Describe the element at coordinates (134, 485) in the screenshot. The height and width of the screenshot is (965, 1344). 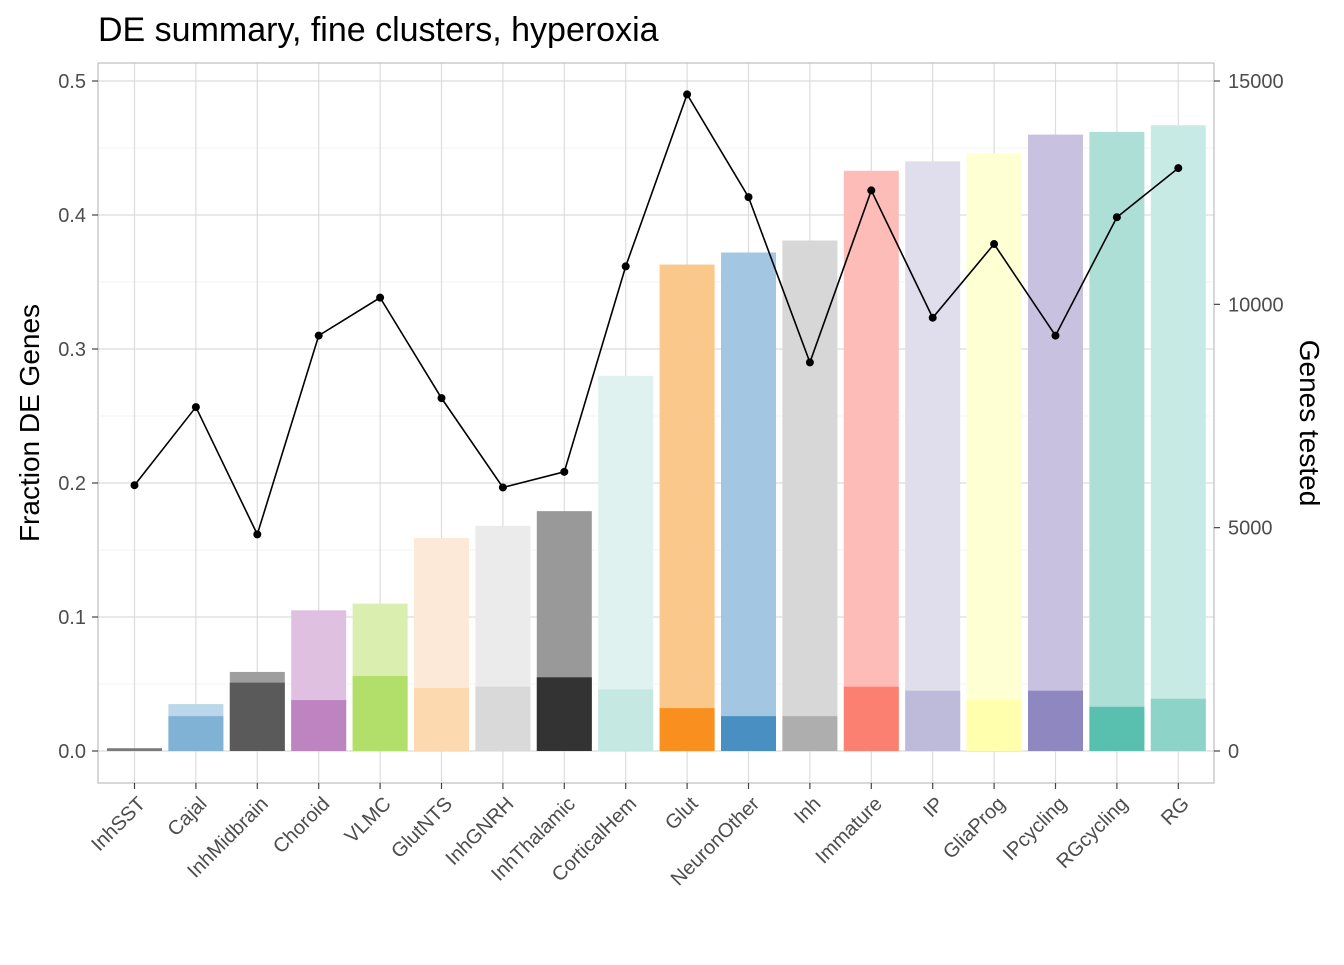
I see `line-point-InhSST` at that location.